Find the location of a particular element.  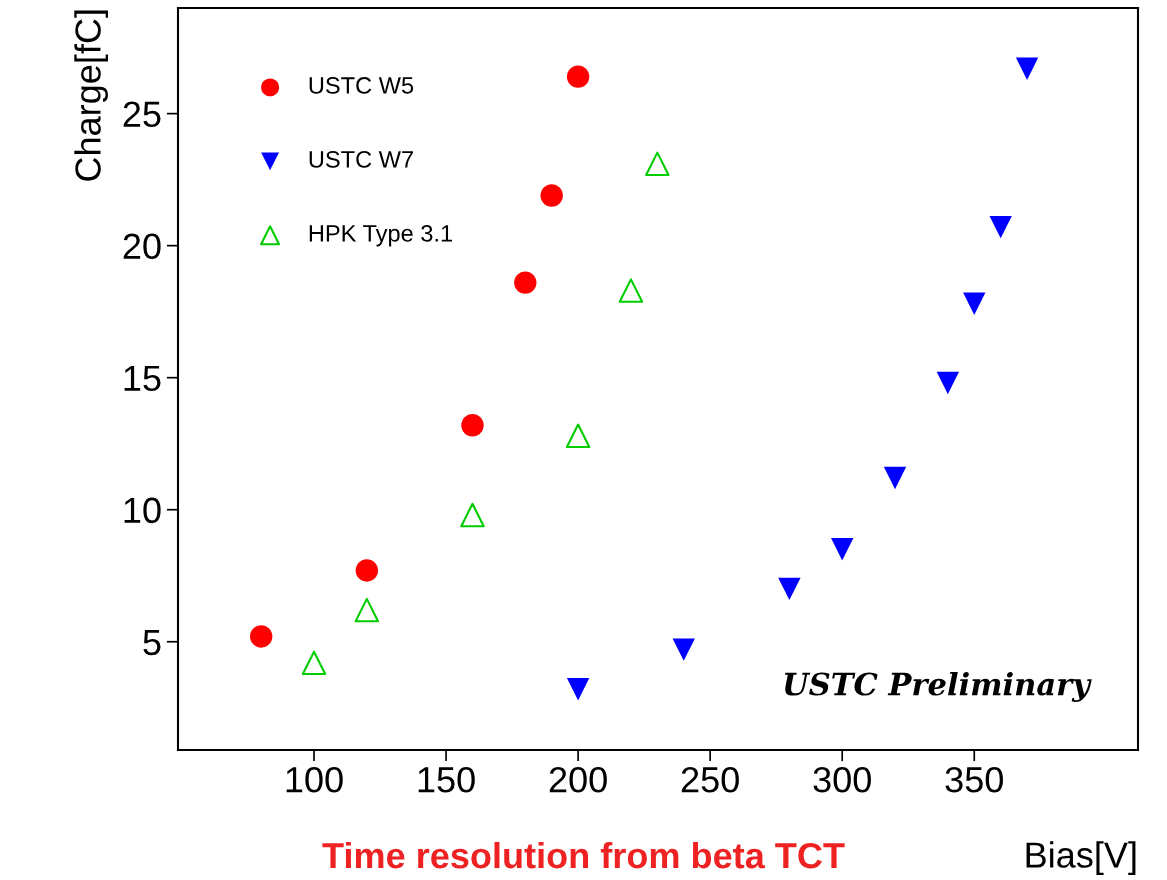

text: Time resolution from beta TCT is located at coordinates (583, 855).